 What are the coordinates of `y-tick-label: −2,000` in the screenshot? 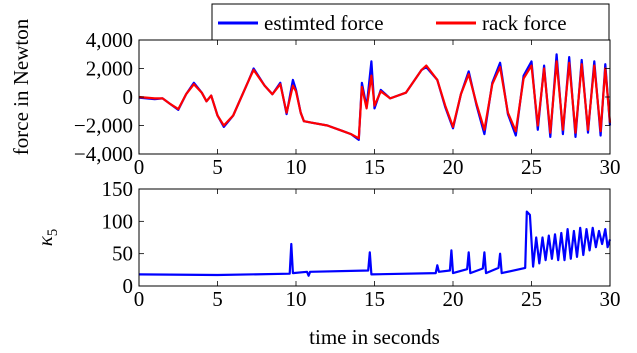 It's located at (103, 126).